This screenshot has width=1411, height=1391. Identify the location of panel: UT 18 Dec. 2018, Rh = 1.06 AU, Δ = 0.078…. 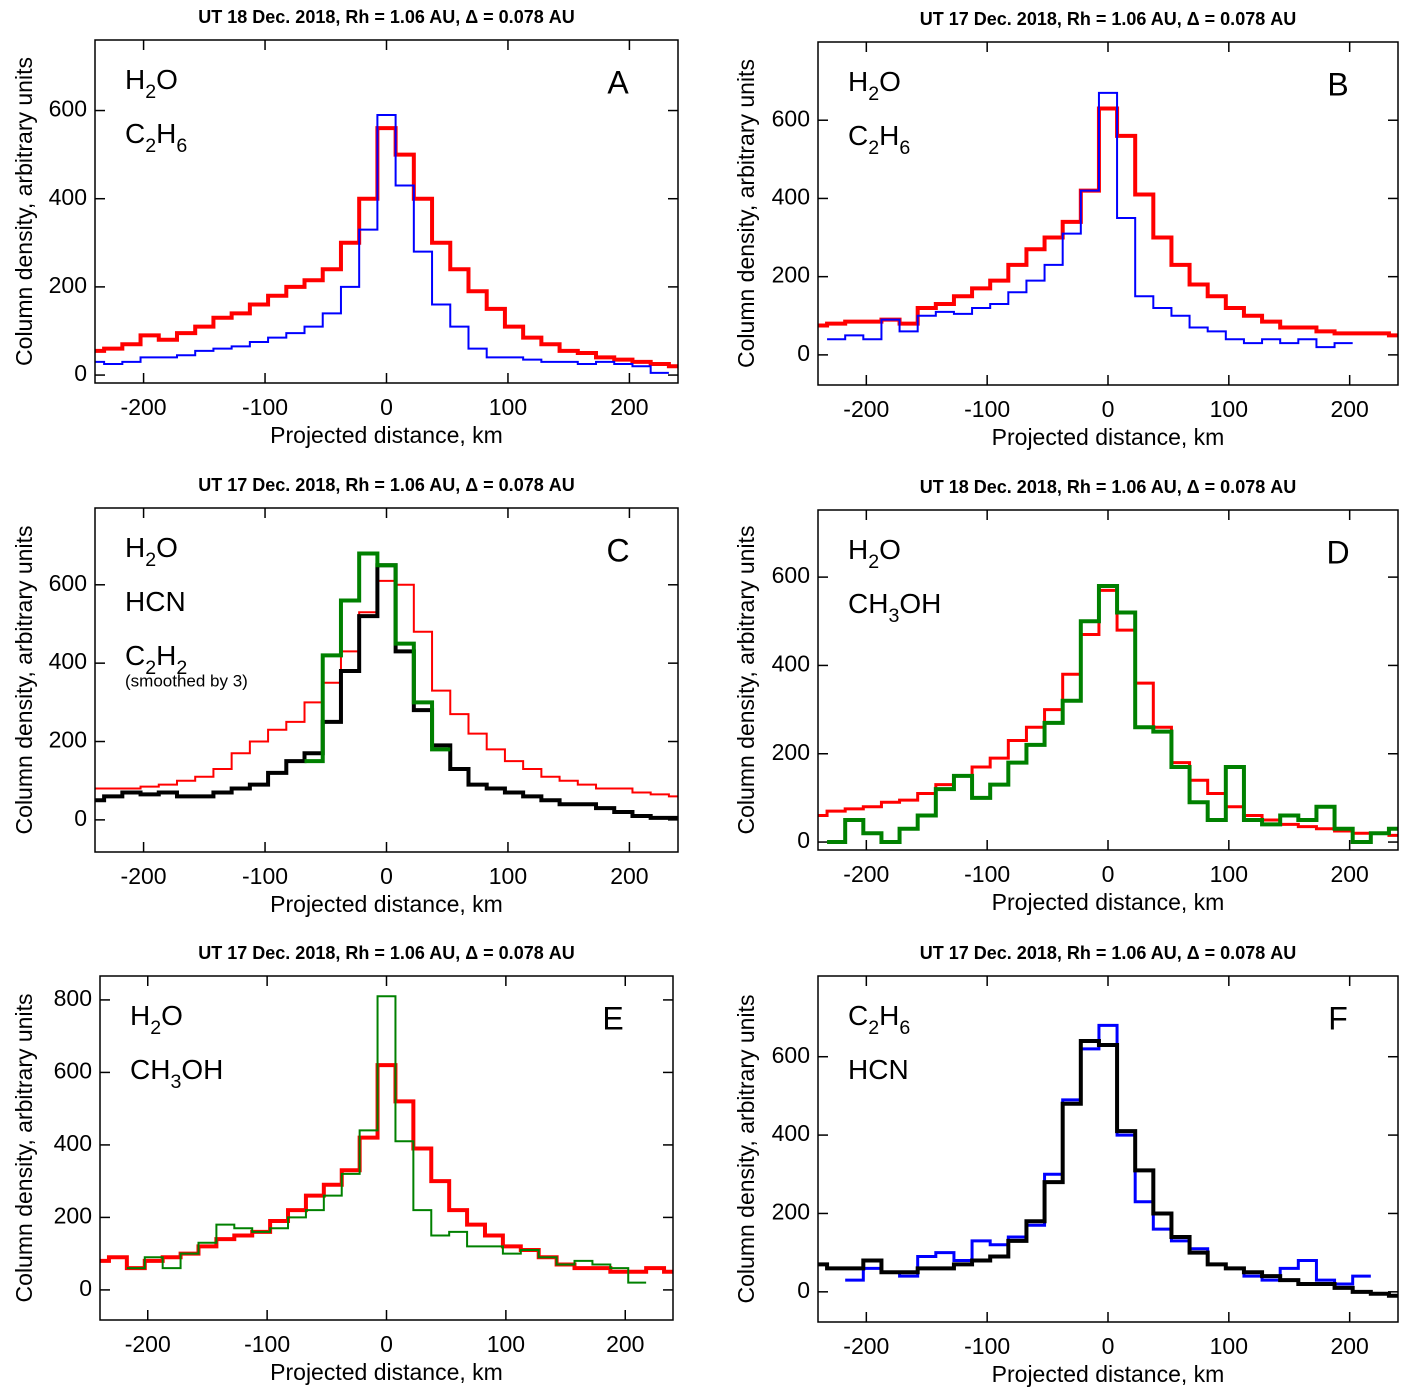
(1066, 696).